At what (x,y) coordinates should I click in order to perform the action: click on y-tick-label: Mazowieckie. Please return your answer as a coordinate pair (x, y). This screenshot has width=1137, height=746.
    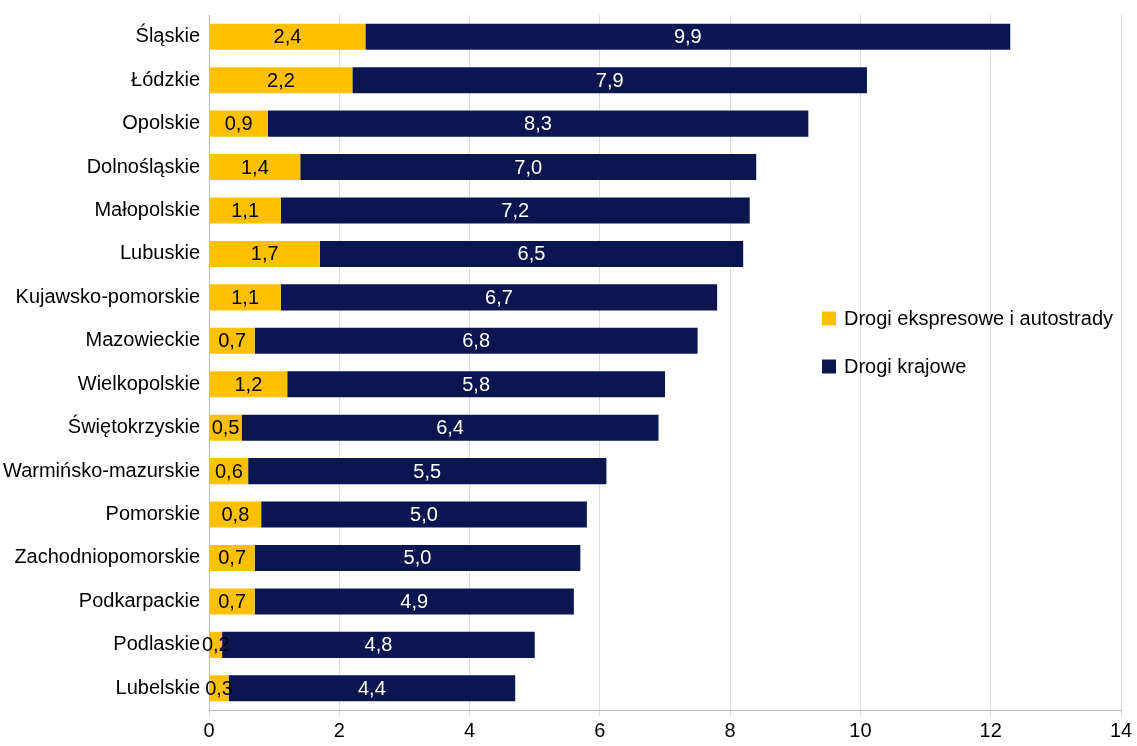
    Looking at the image, I should click on (143, 339).